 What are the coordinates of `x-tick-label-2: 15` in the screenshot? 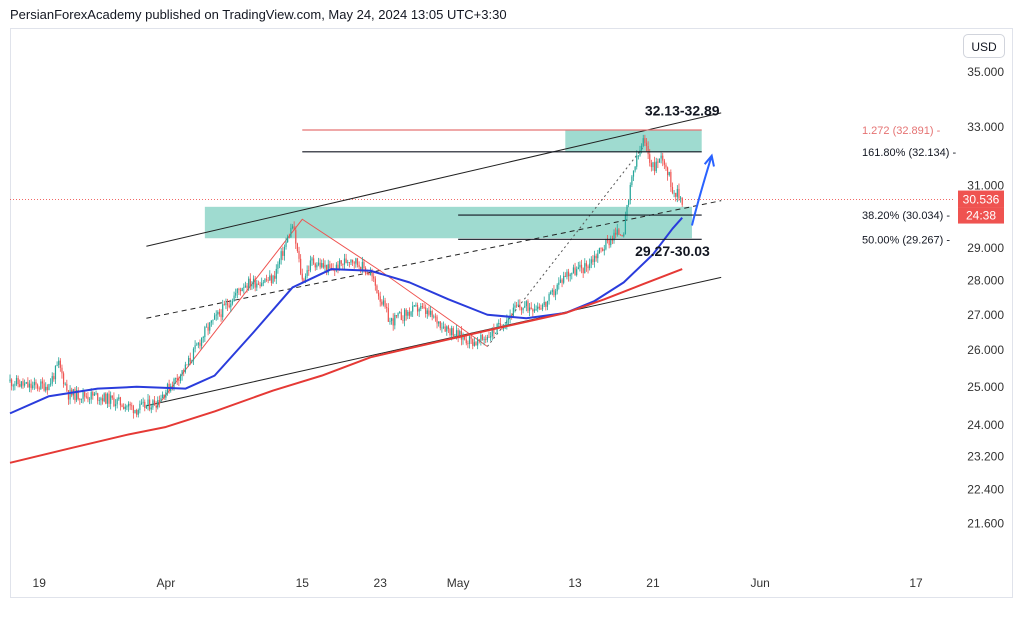 It's located at (303, 583).